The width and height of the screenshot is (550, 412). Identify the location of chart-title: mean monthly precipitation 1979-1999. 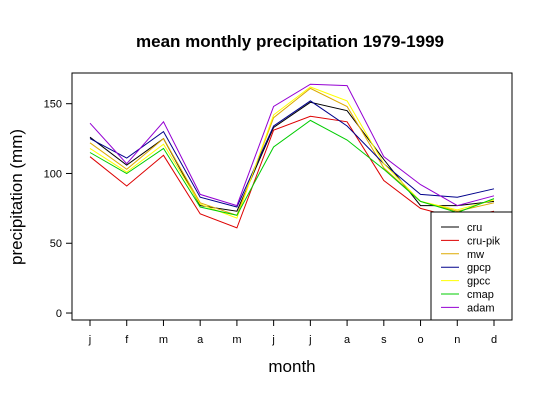
(290, 41).